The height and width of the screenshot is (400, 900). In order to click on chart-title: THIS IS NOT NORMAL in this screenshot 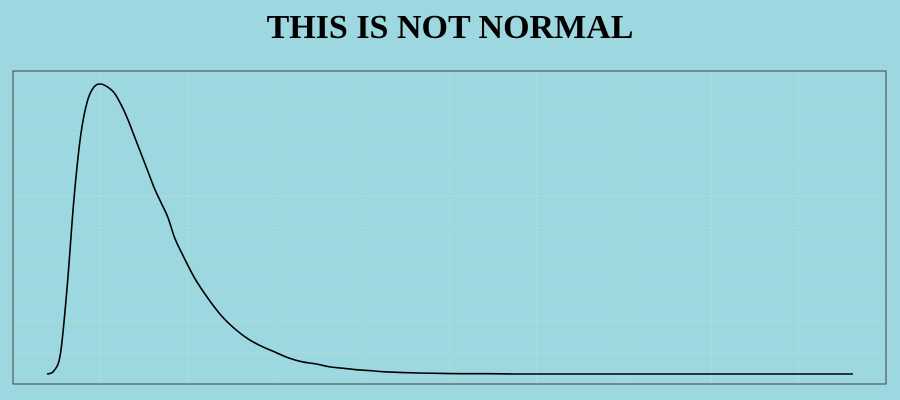, I will do `click(450, 27)`.